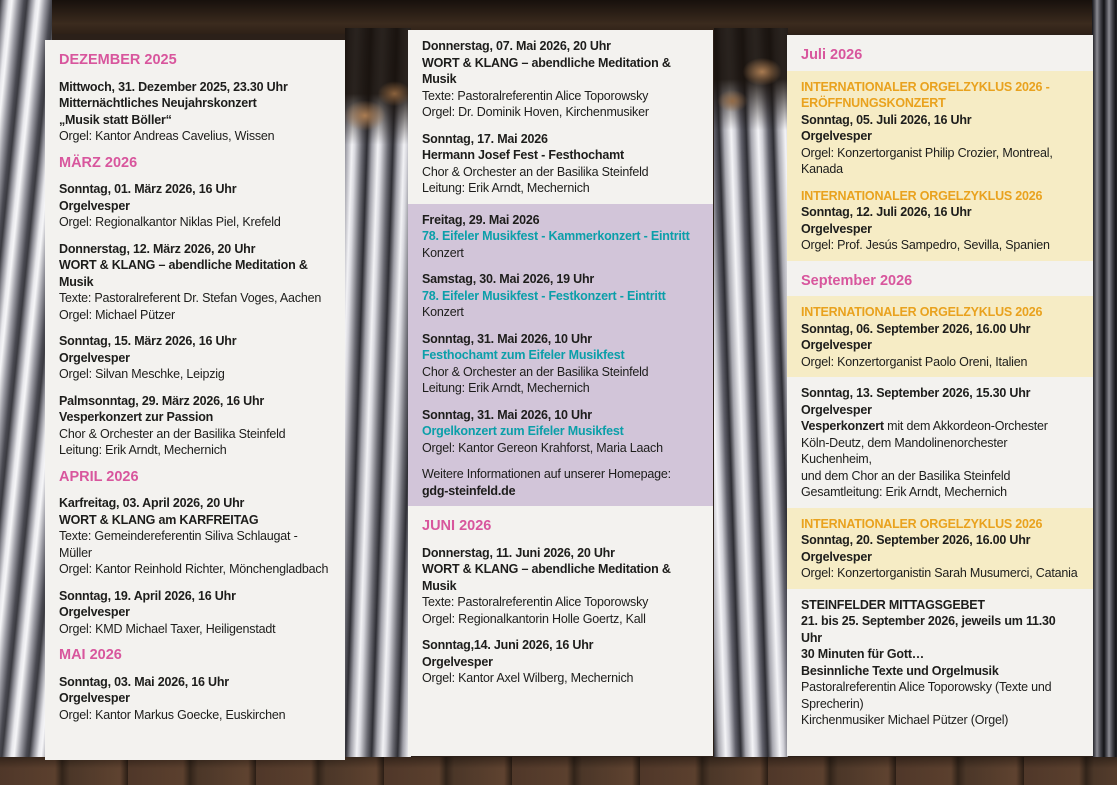 Image resolution: width=1117 pixels, height=785 pixels. What do you see at coordinates (558, 17) in the screenshot?
I see `organ-case-wood-top` at bounding box center [558, 17].